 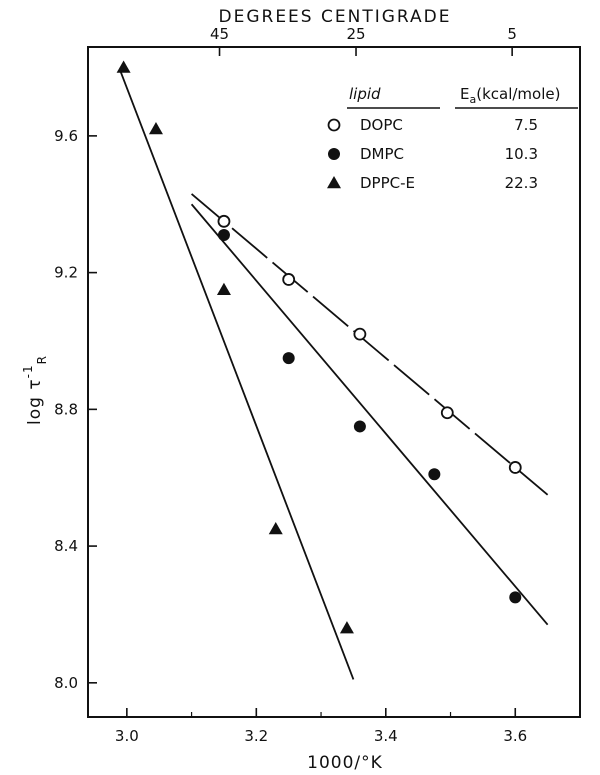 What do you see at coordinates (521, 183) in the screenshot?
I see `legend-ea-dppc-e: 22.3` at bounding box center [521, 183].